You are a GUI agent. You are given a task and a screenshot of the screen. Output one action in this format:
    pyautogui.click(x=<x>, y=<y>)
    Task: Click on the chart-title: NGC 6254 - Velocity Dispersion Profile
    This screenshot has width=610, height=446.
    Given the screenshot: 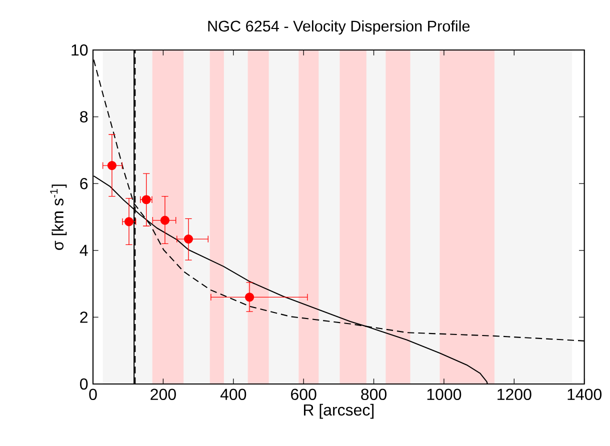 What is the action you would take?
    pyautogui.click(x=339, y=27)
    